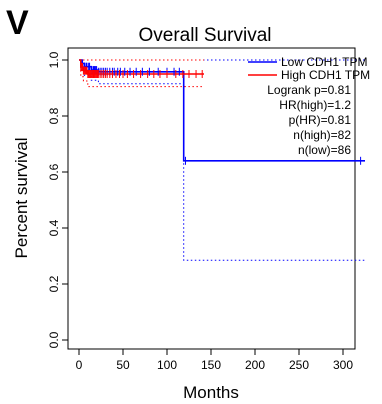  Describe the element at coordinates (204, 35) in the screenshot. I see `chart-title: Overall Survival` at that location.